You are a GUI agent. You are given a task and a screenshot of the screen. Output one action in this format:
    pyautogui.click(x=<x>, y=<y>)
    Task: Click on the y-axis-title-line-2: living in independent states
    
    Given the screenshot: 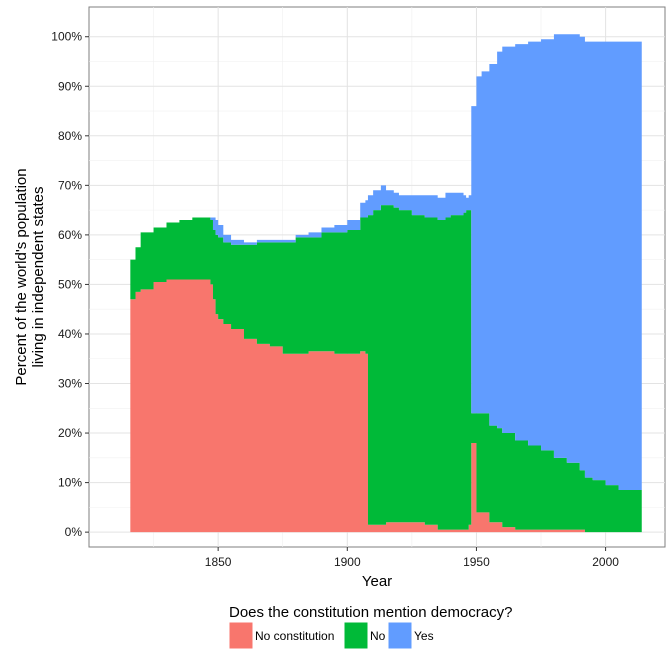 What is the action you would take?
    pyautogui.click(x=38, y=277)
    